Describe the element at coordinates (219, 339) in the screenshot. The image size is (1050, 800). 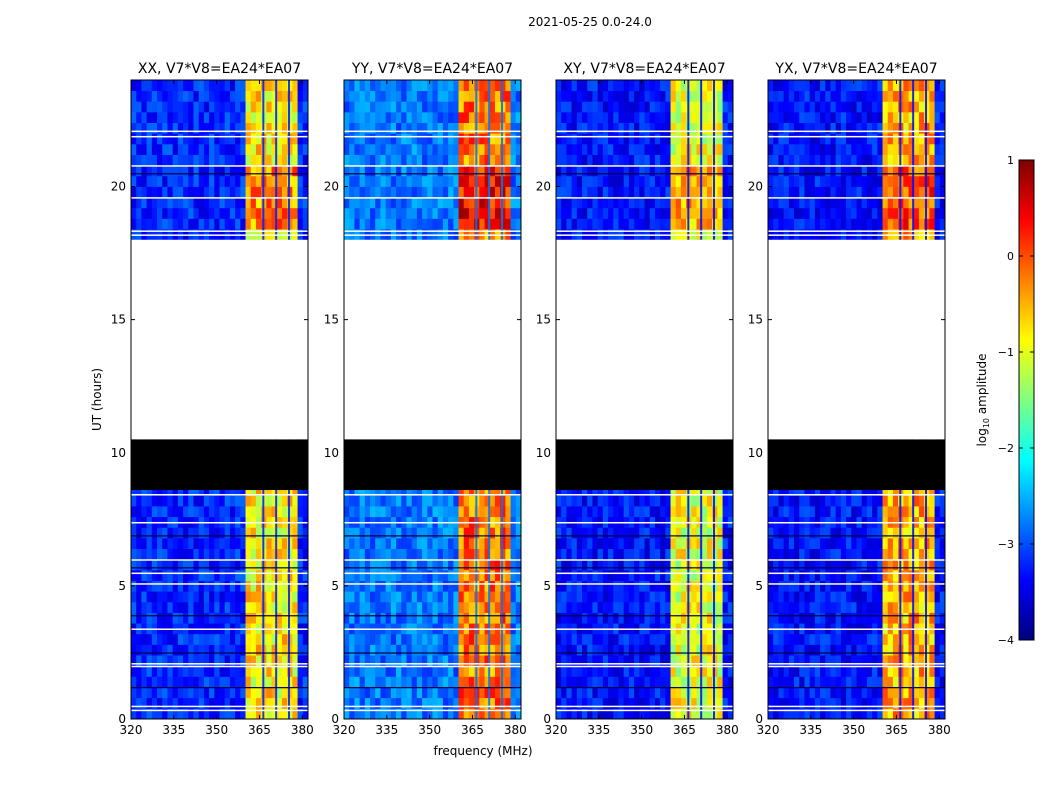
I see `no-data-region` at that location.